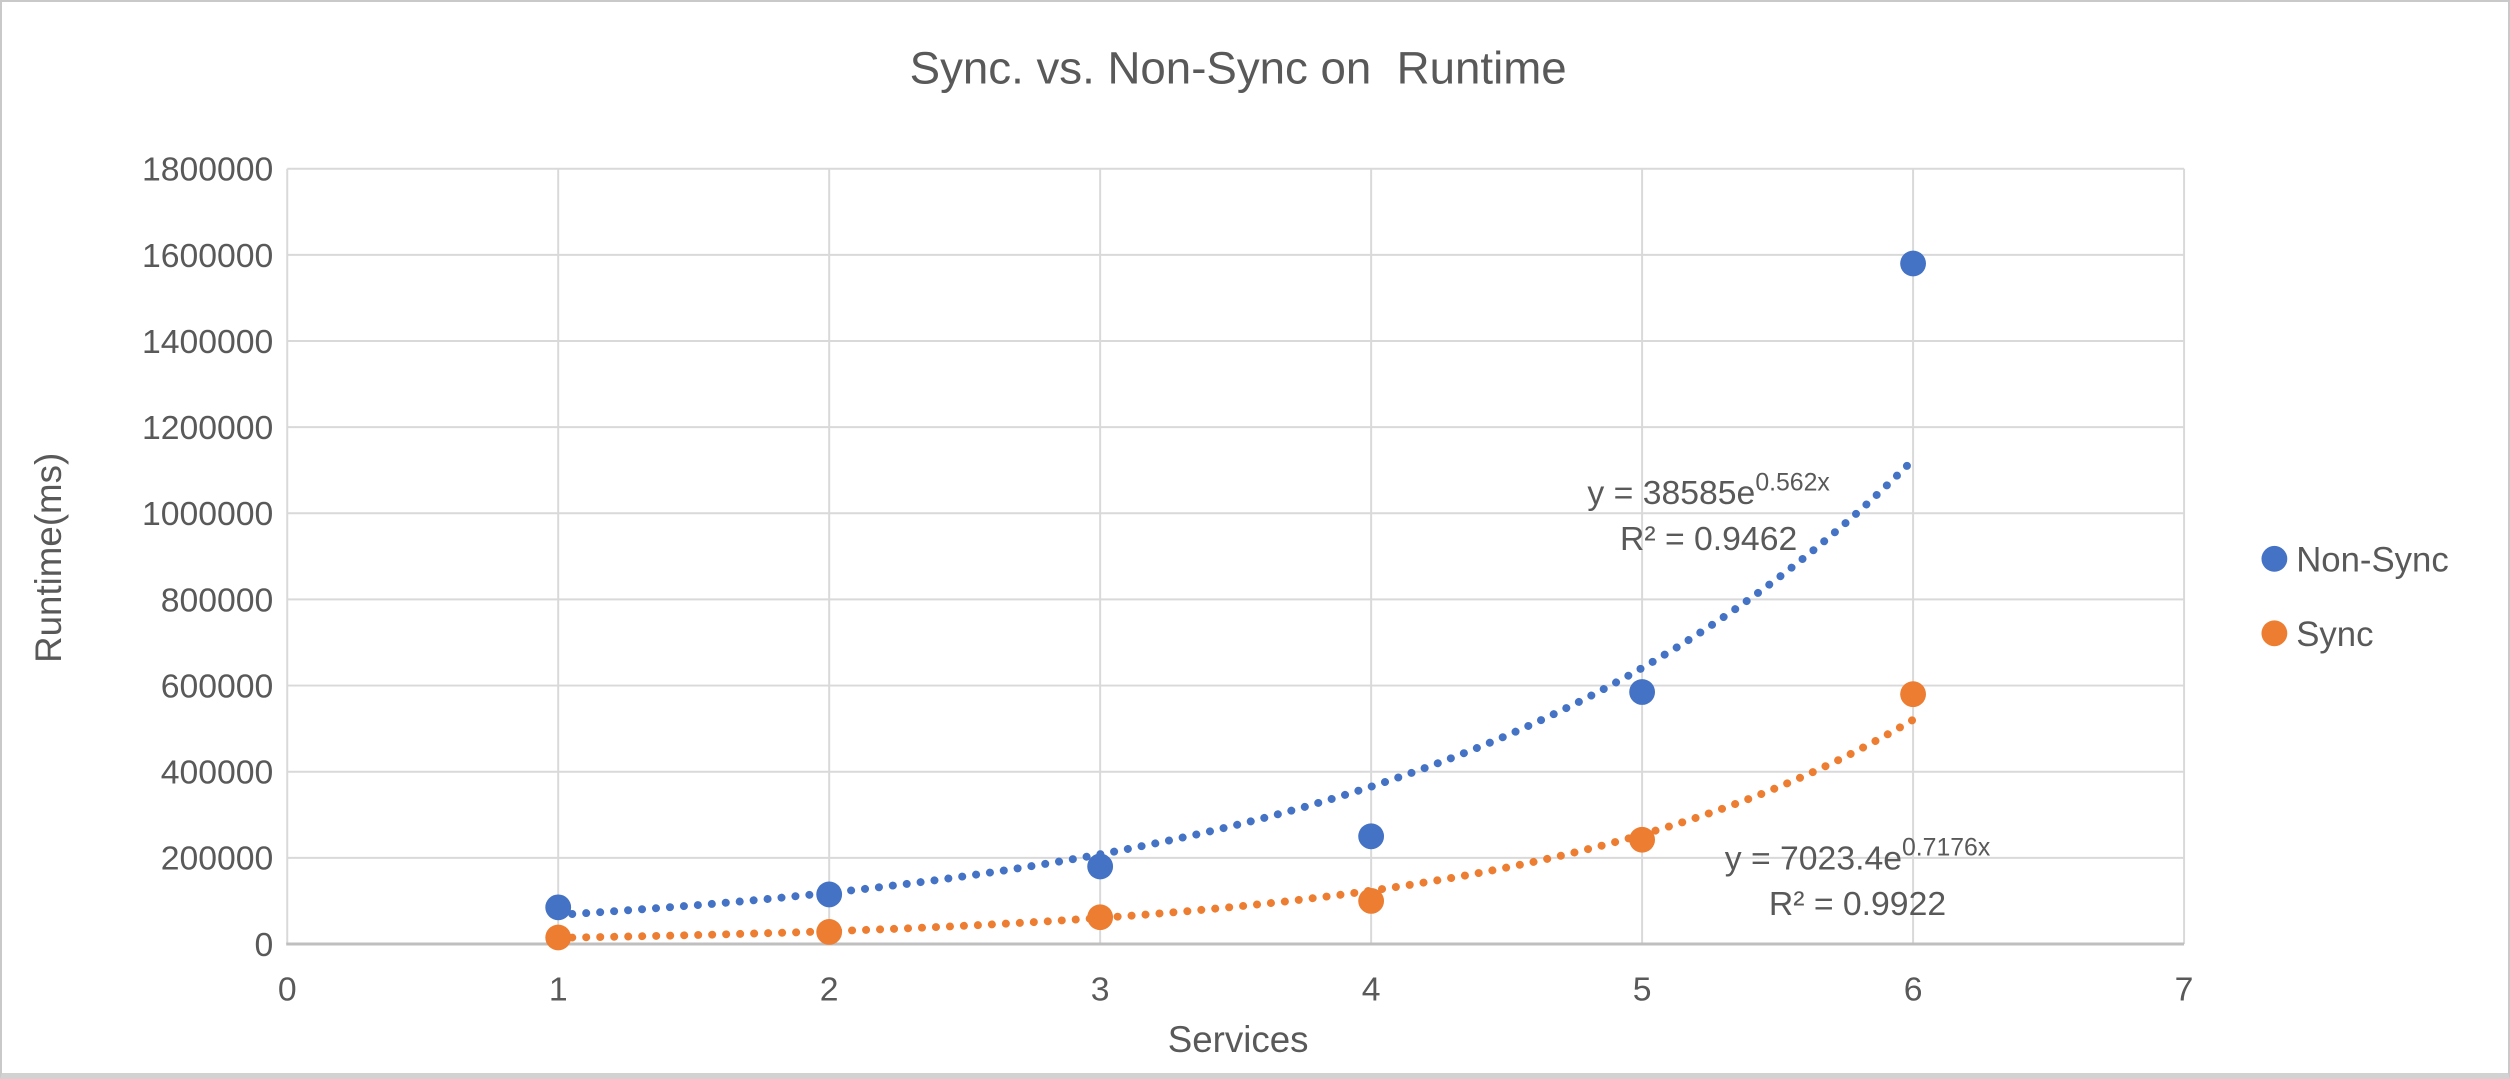 The image size is (2510, 1079). Describe the element at coordinates (287, 990) in the screenshot. I see `x-tick-label: 0` at that location.